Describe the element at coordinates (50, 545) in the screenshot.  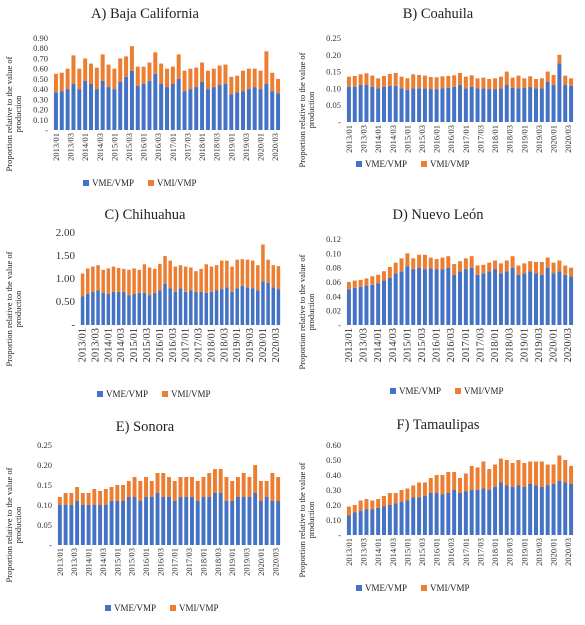
I see `y-tick-label: -` at that location.